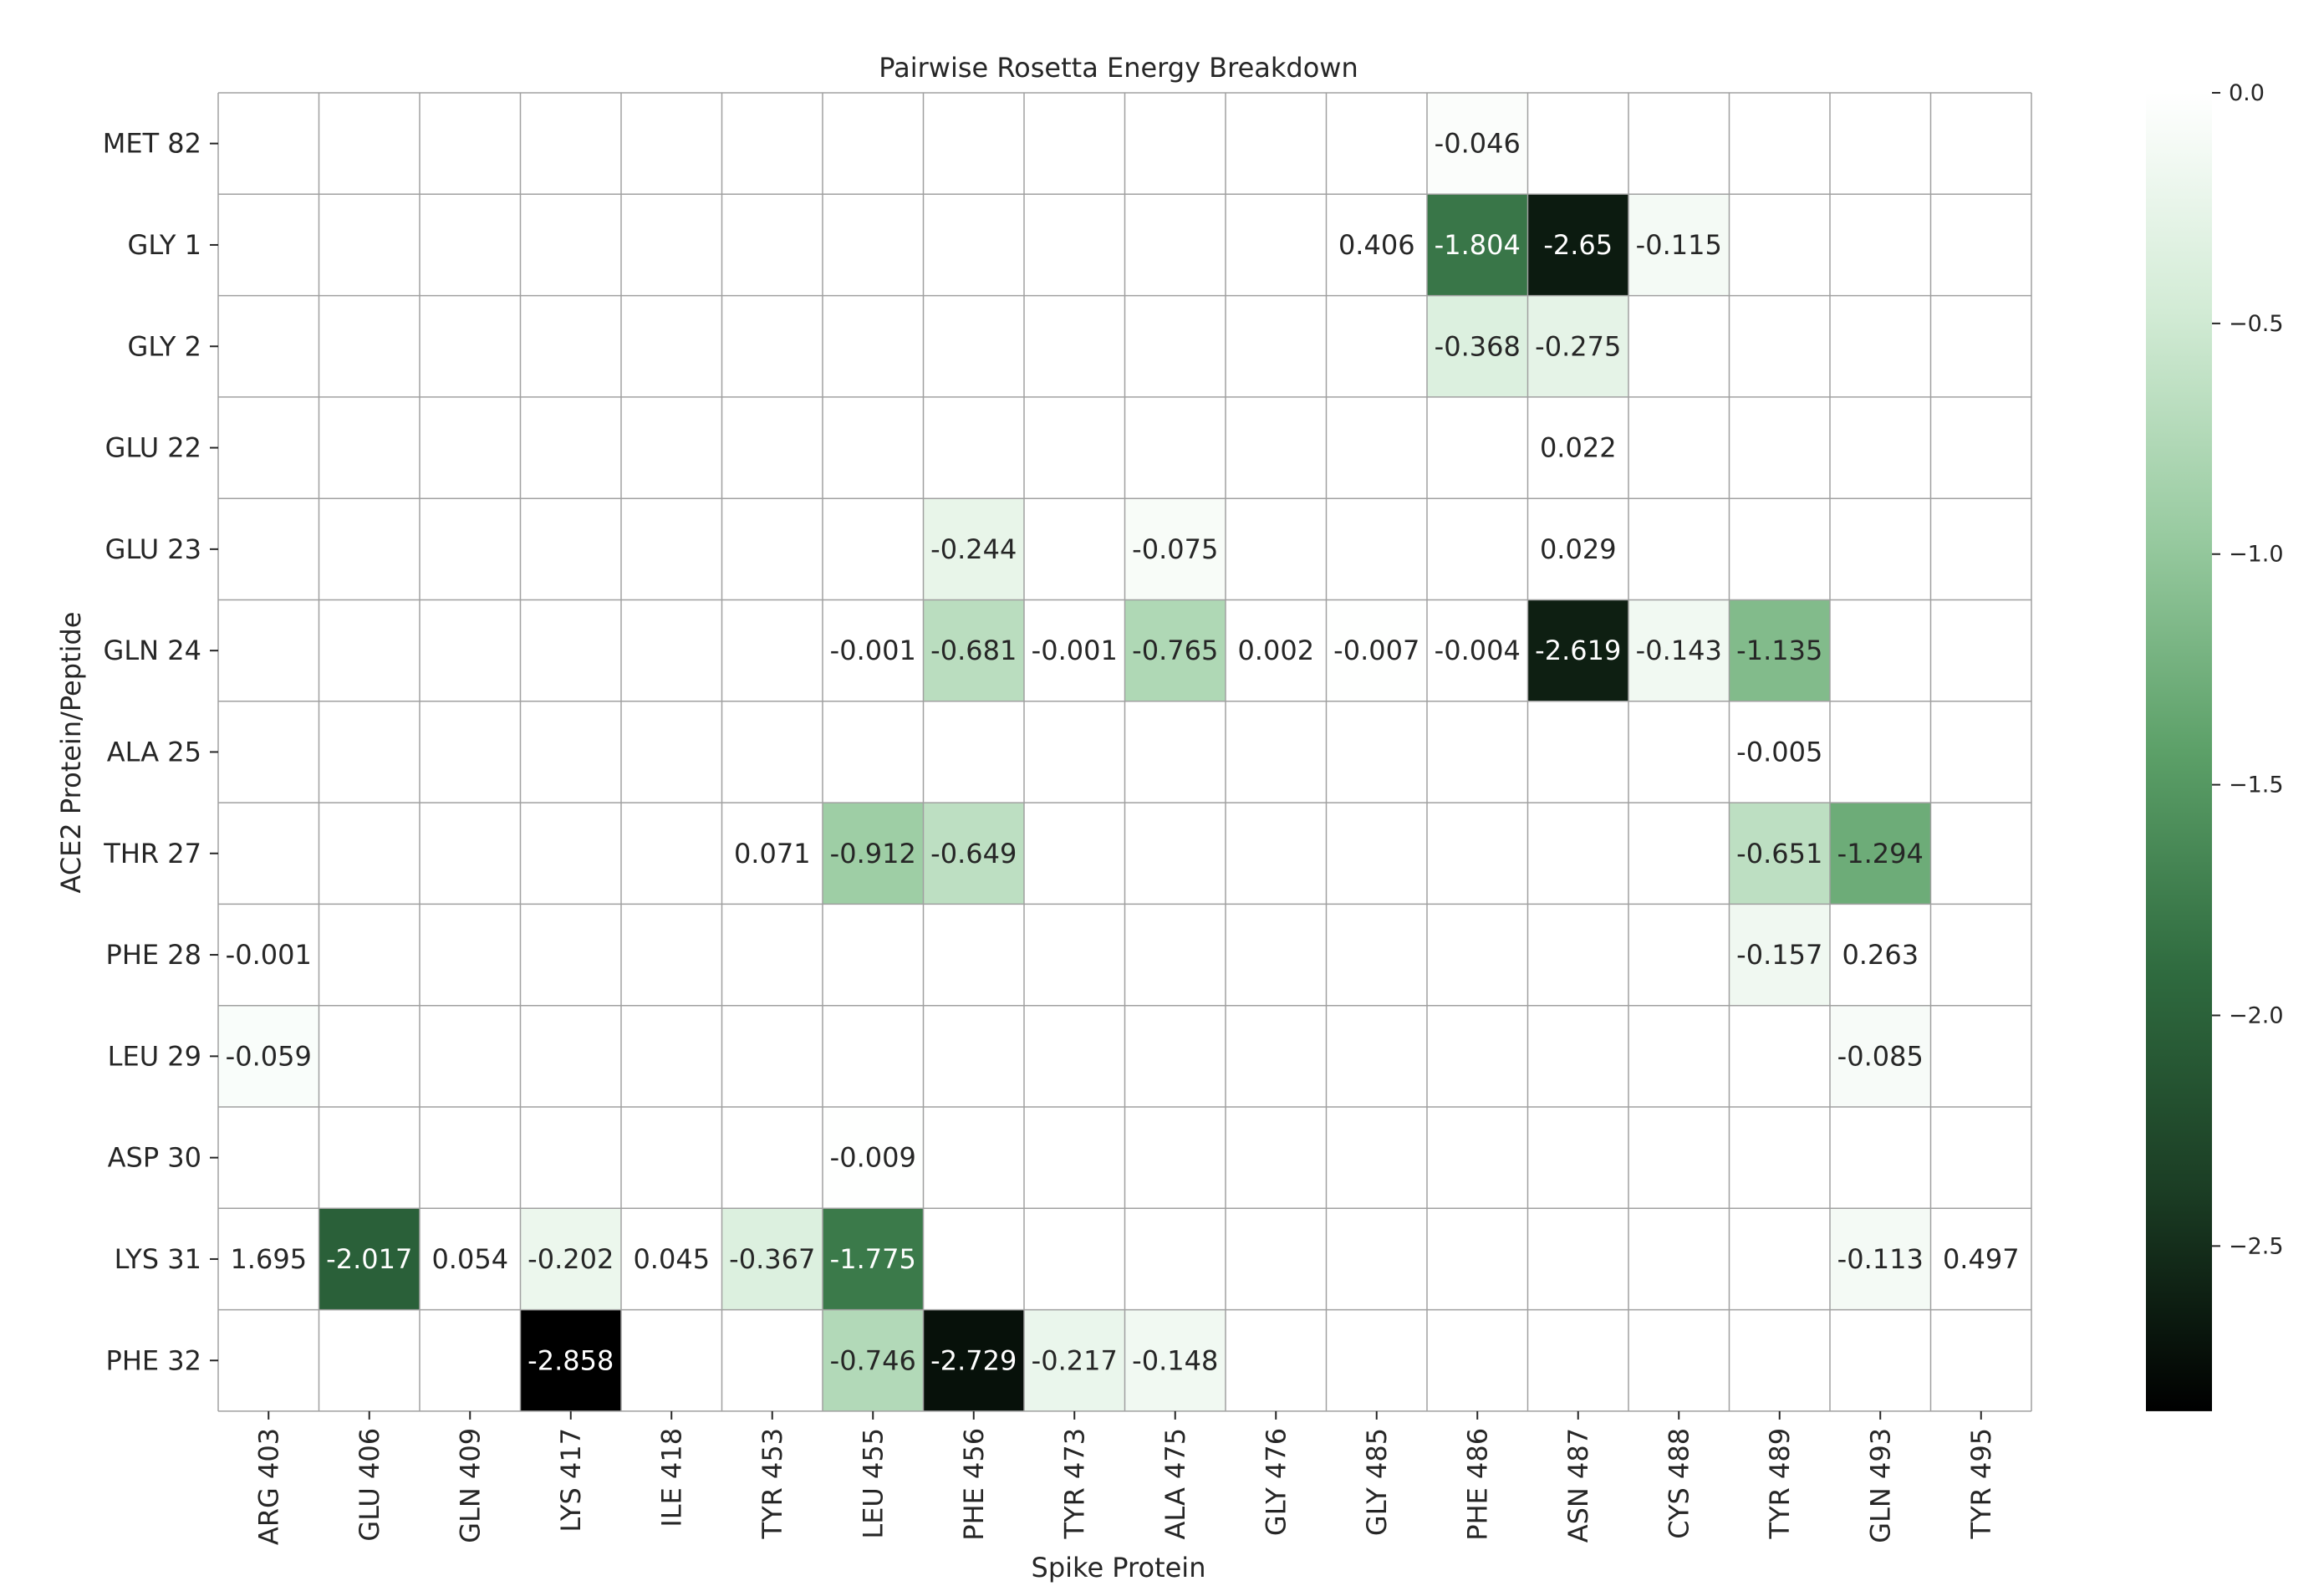 This screenshot has height=1586, width=2324. Describe the element at coordinates (369, 1485) in the screenshot. I see `x-tick-label: GLU 406` at that location.